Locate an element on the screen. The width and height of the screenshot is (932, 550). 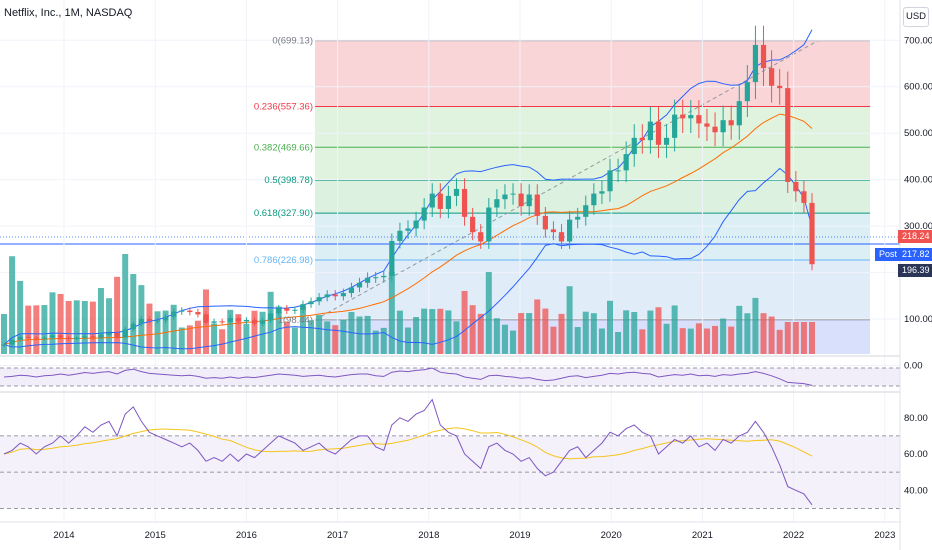
fib-label-0.382: 0.382(469.66) is located at coordinates (283, 147).